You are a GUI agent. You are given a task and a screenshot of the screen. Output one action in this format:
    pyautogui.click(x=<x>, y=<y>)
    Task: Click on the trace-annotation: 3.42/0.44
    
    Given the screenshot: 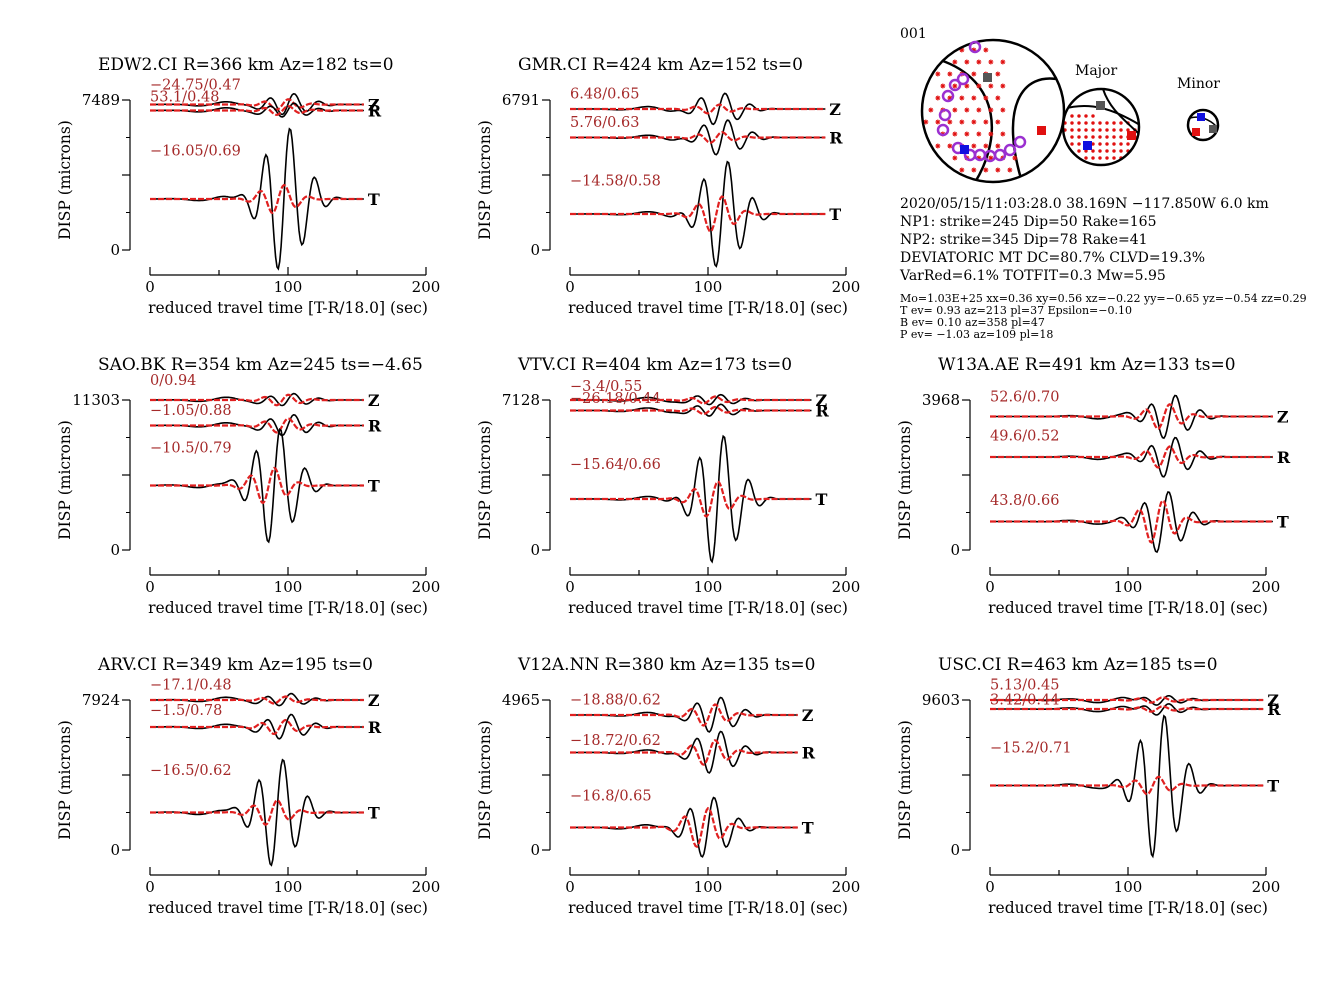 What is the action you would take?
    pyautogui.click(x=1024, y=701)
    